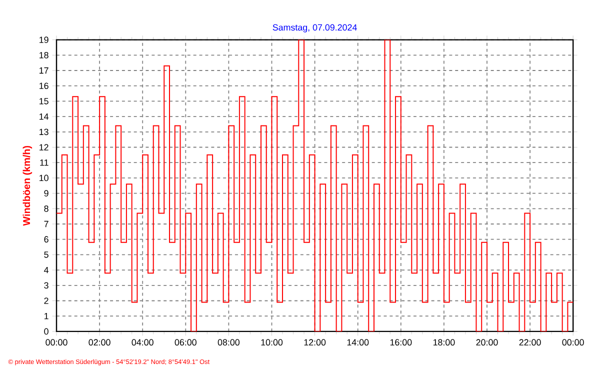  What do you see at coordinates (401, 342) in the screenshot?
I see `x-tick-label: 16:00` at bounding box center [401, 342].